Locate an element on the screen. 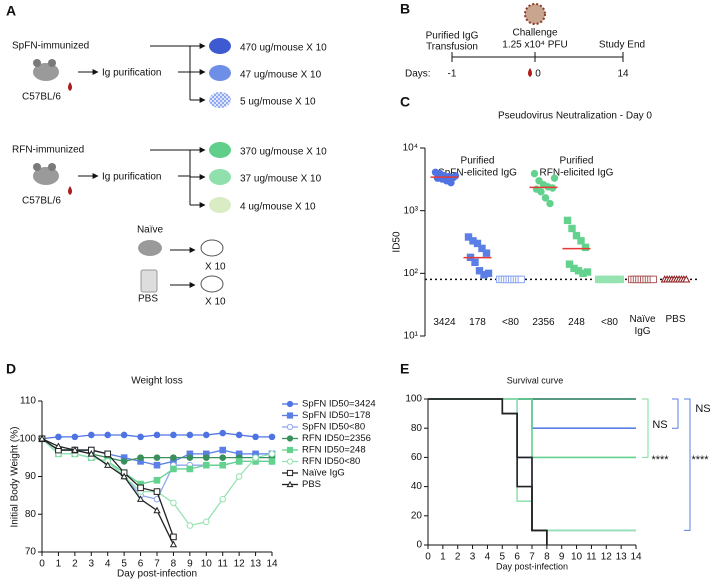 The image size is (718, 579). step-label: Ig purification is located at coordinates (131, 177).